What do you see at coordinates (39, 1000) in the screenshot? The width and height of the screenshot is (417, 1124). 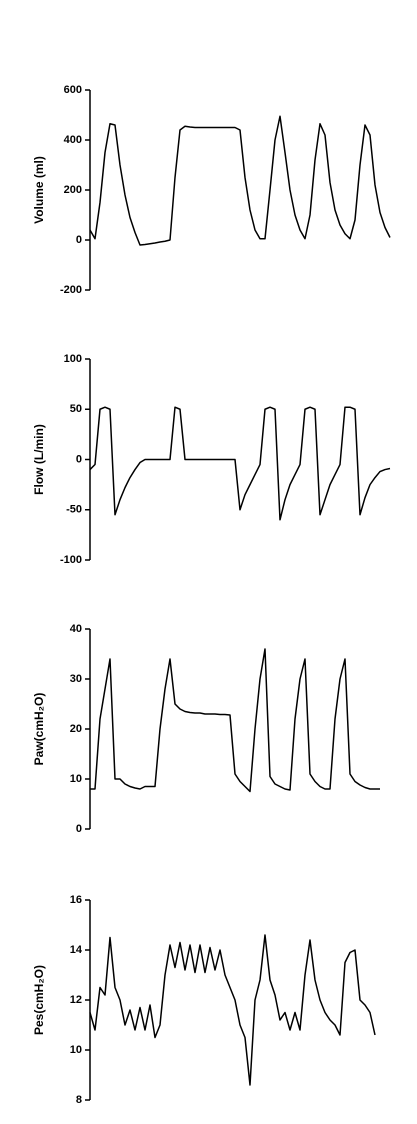 I see `y-axis-label: Pes(cmH₂O)` at bounding box center [39, 1000].